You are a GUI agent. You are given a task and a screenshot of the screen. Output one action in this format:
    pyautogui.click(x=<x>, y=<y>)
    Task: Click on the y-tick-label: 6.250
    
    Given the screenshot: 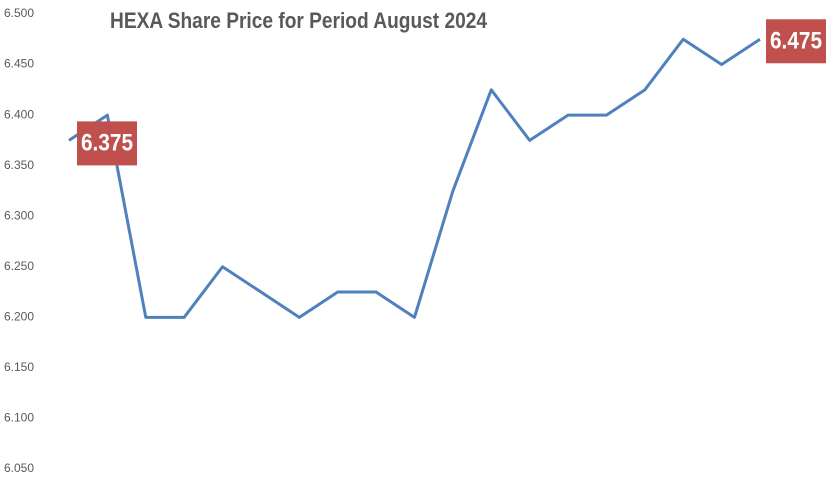 What is the action you would take?
    pyautogui.click(x=19, y=266)
    